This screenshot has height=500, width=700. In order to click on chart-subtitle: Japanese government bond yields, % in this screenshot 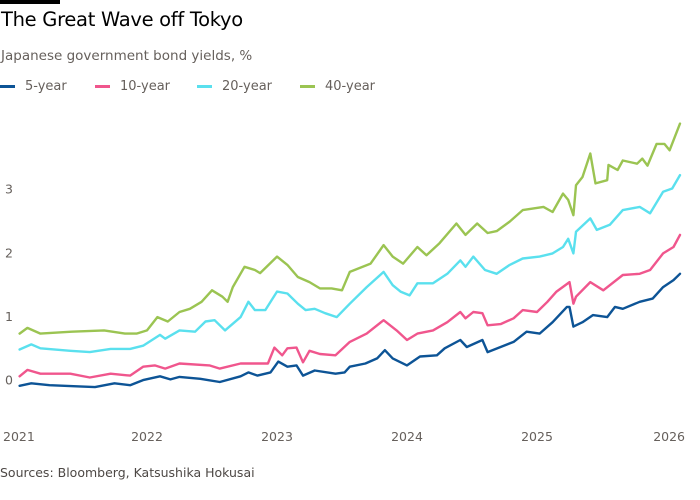, I will do `click(127, 56)`.